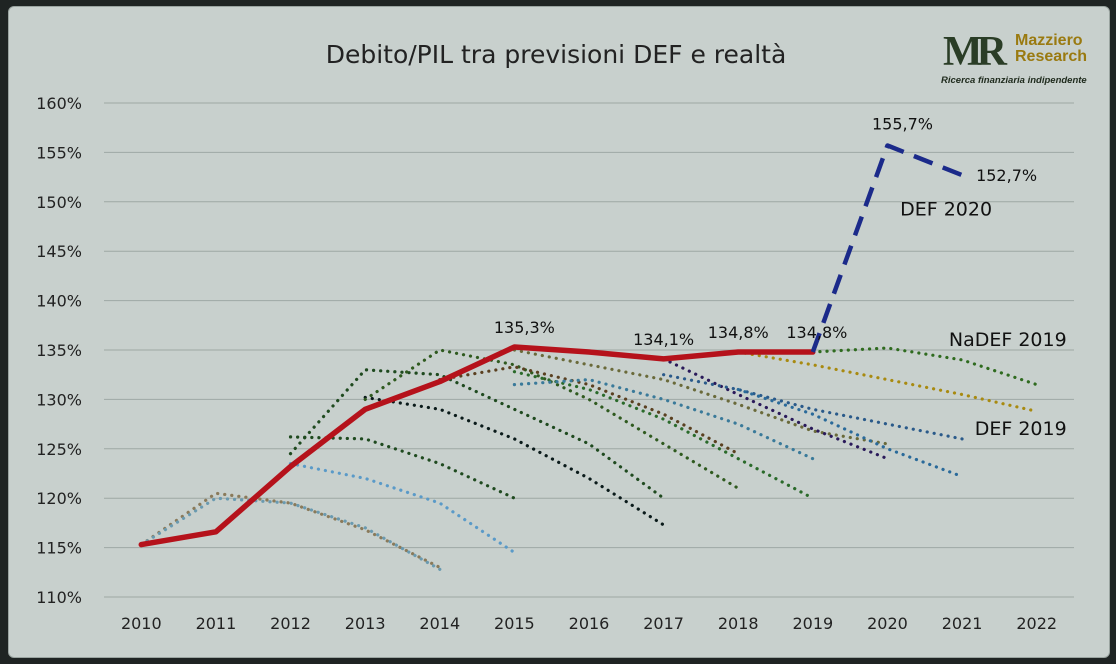 This screenshot has width=1116, height=664. I want to click on data-label: 135,3%, so click(524, 327).